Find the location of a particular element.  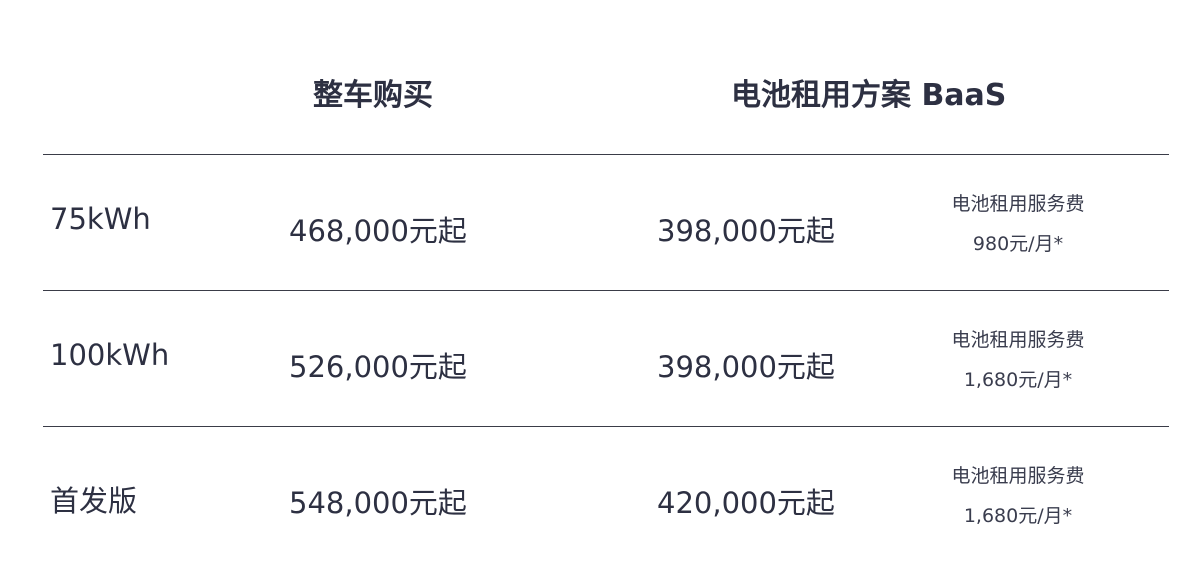

battery-label: 首发版 is located at coordinates (94, 501).